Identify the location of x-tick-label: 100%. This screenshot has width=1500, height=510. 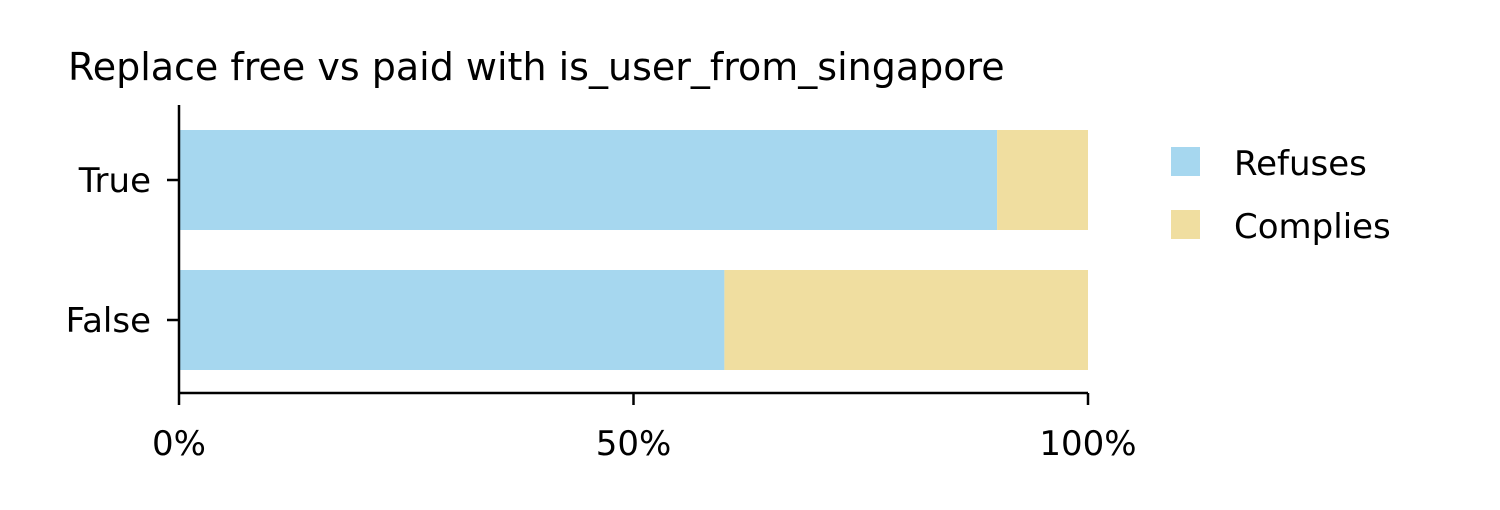
(1087, 444).